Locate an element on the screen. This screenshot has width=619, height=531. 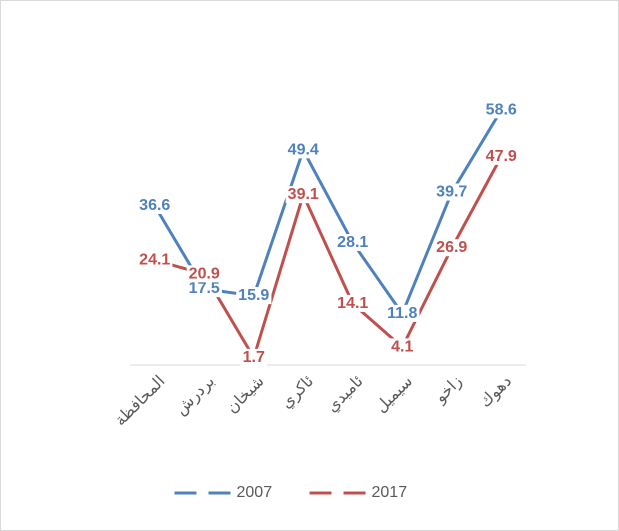
data-label: 28.1 is located at coordinates (352, 242).